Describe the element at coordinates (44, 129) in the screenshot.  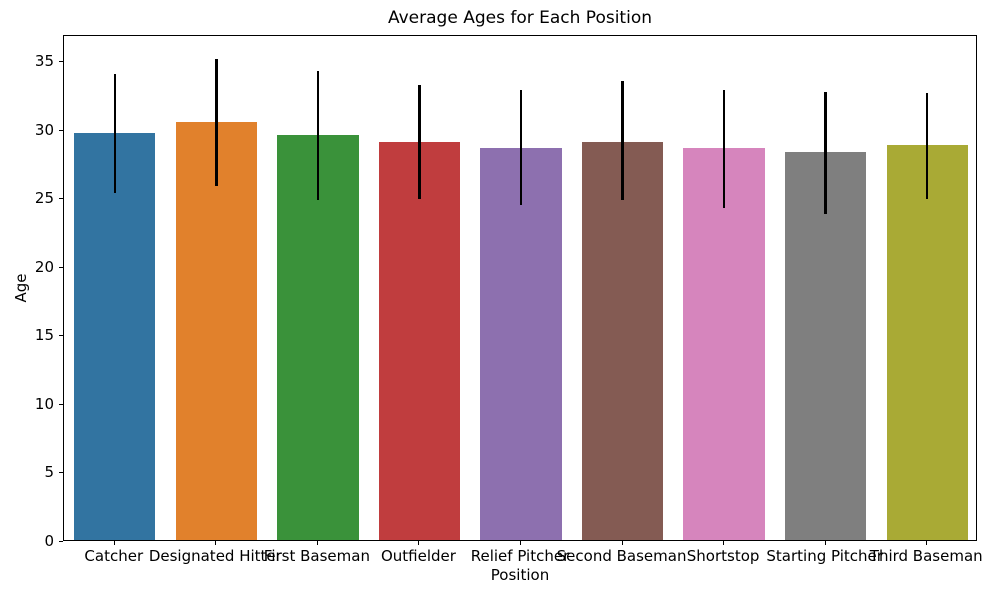
I see `y-tick-label-30: 30` at that location.